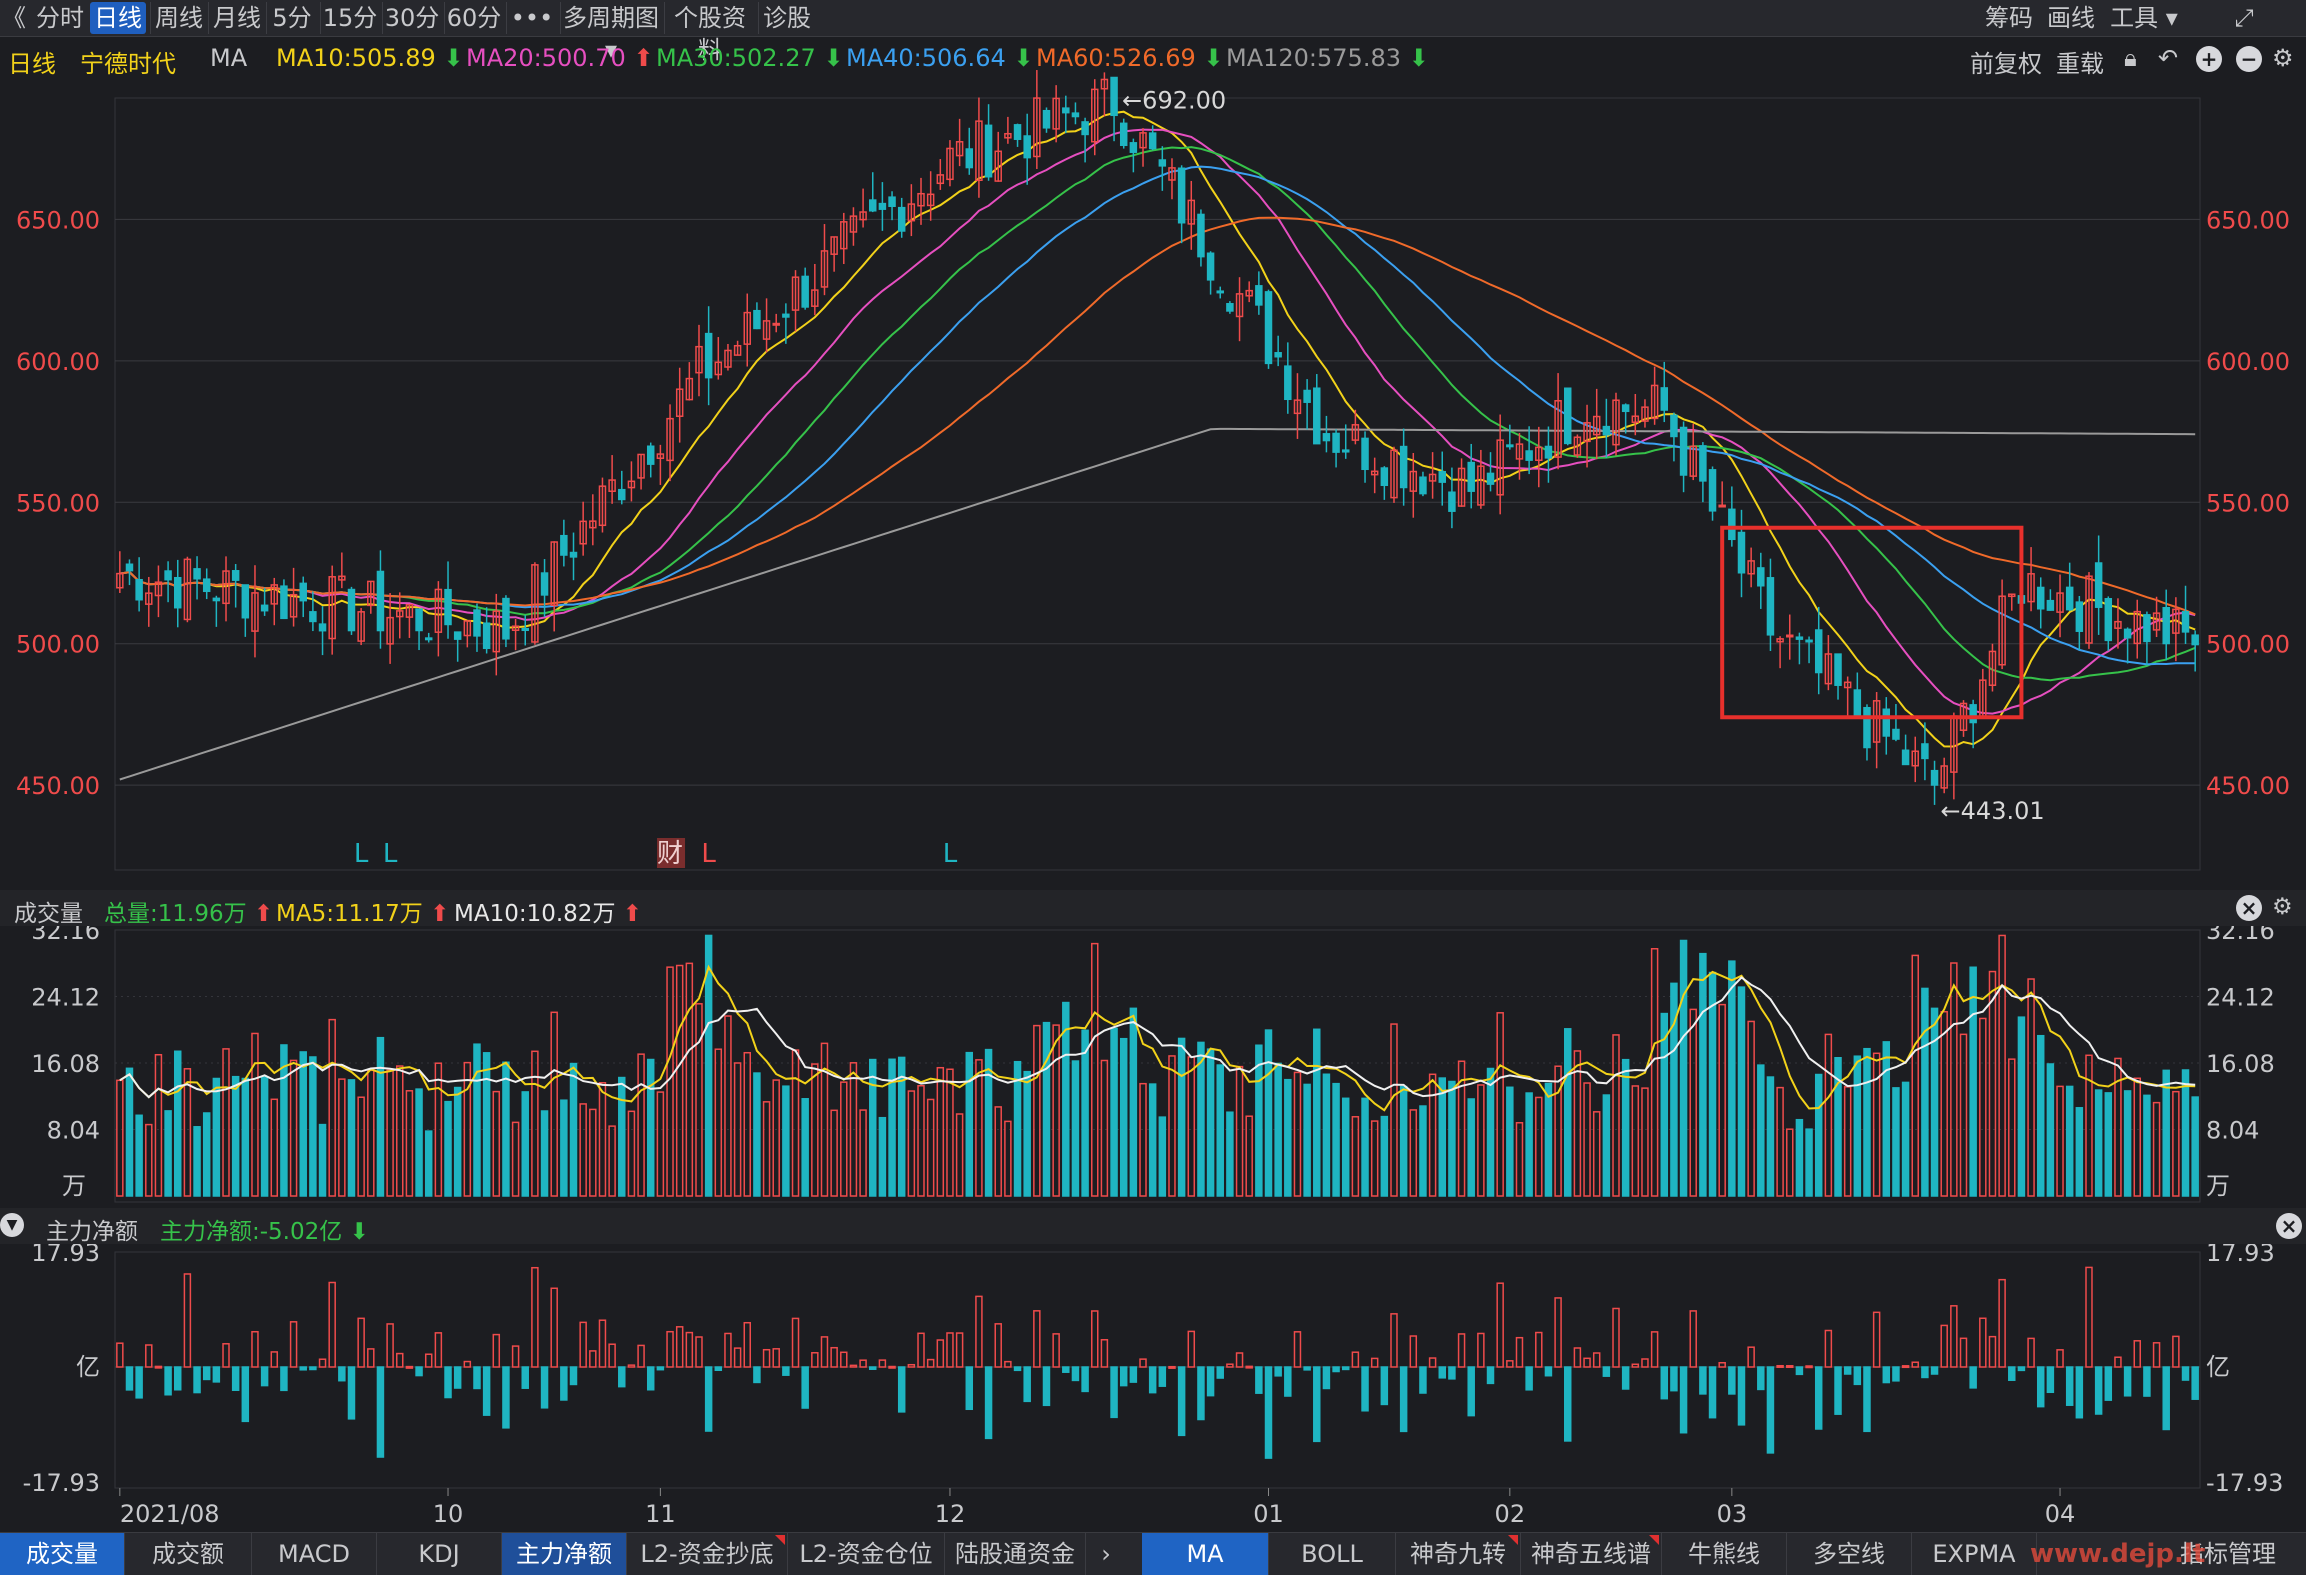  I want to click on tab-macd: MACD, so click(314, 1554).